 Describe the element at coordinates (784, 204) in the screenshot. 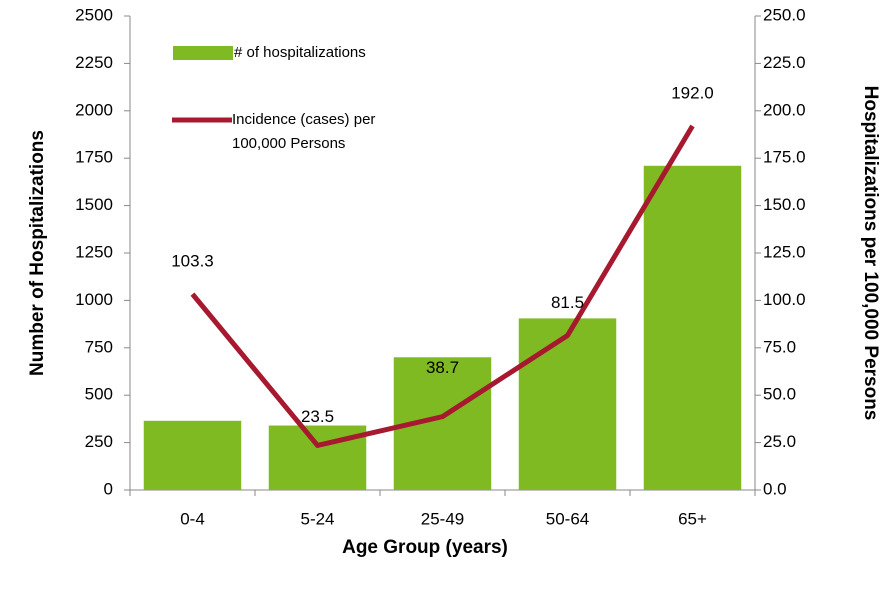

I see `y2-tick-label: 150.0` at that location.